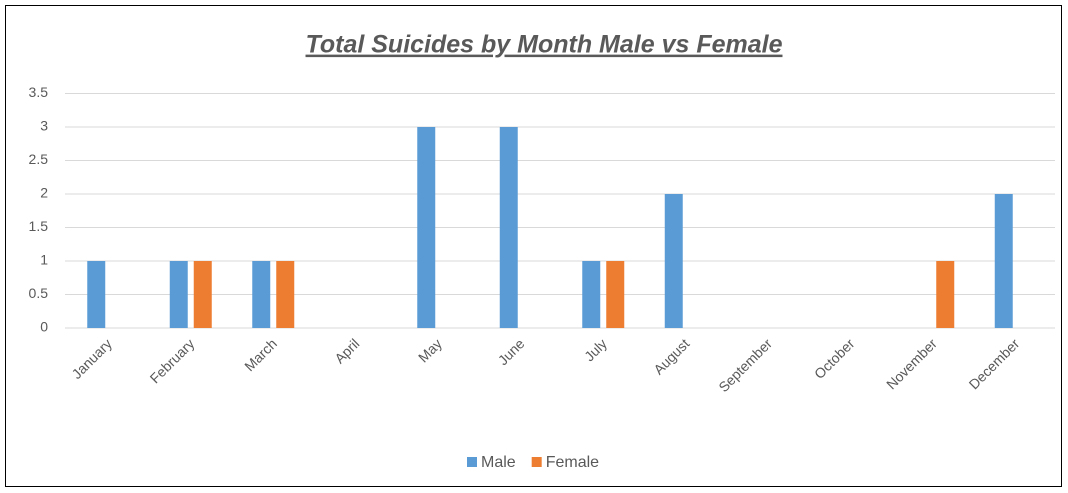 This screenshot has height=493, width=1068. Describe the element at coordinates (44, 126) in the screenshot. I see `y-tick-label: 3` at that location.